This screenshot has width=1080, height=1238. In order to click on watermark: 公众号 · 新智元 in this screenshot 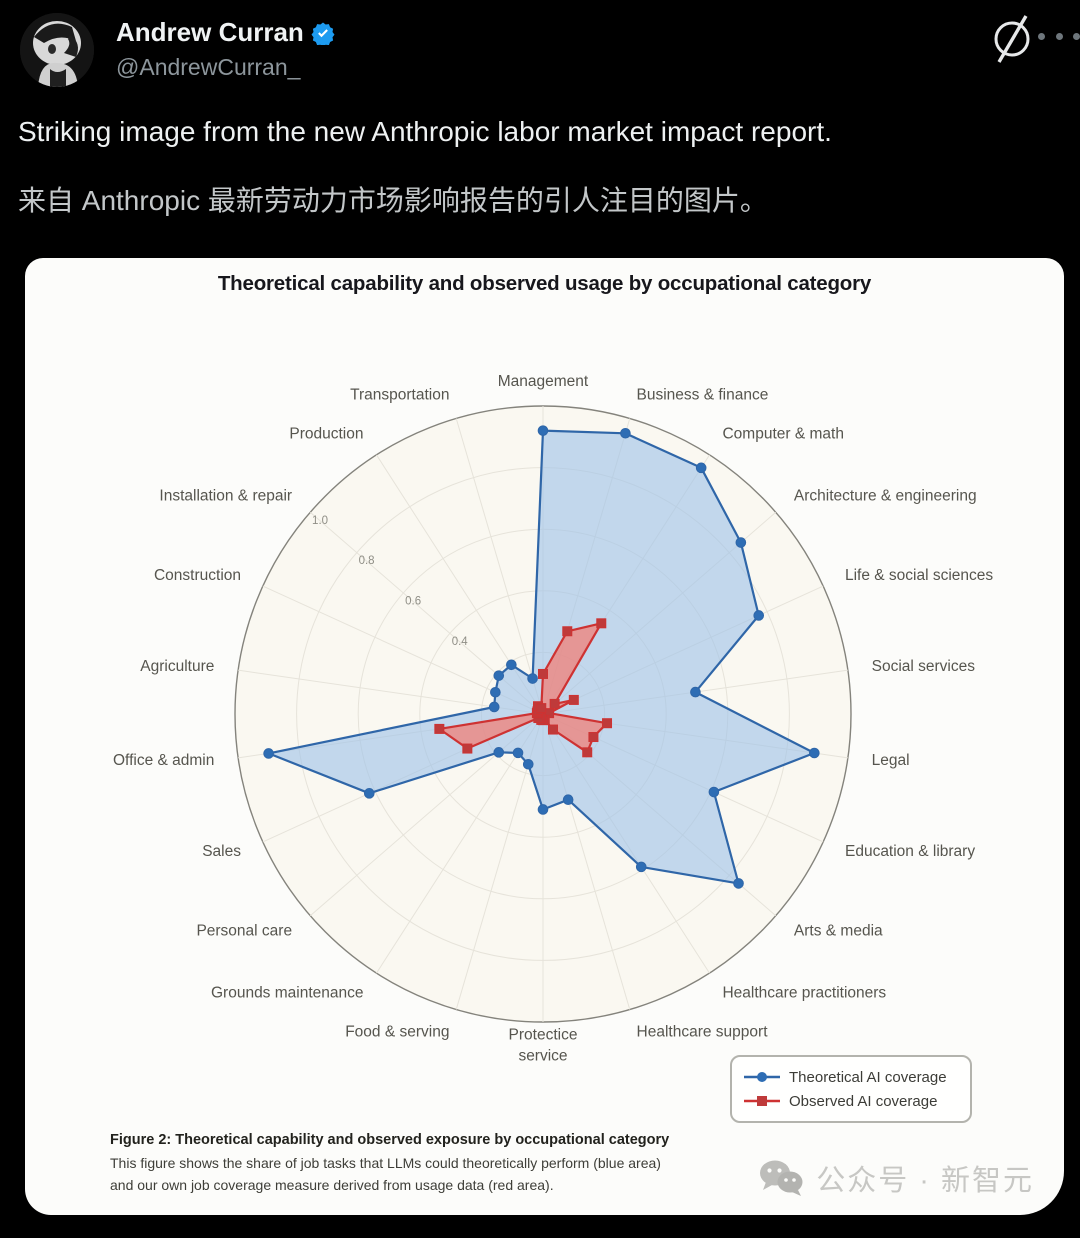, I will do `click(896, 1178)`.